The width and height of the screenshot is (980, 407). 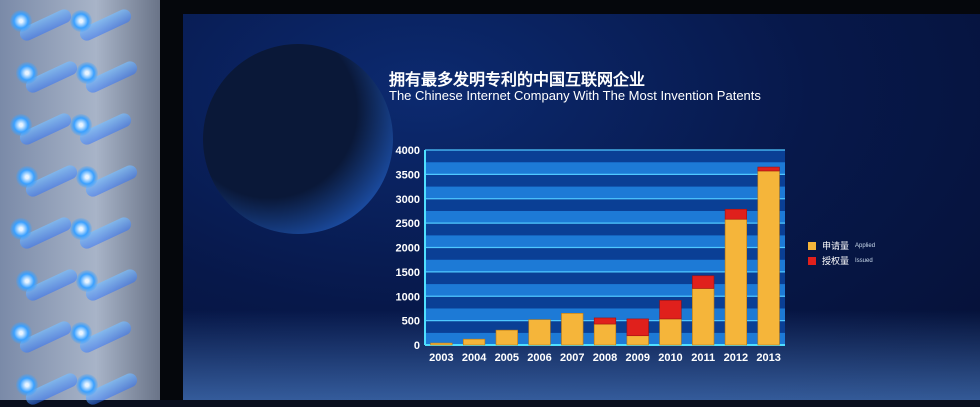 I want to click on legend-label-en: Issued, so click(x=864, y=260).